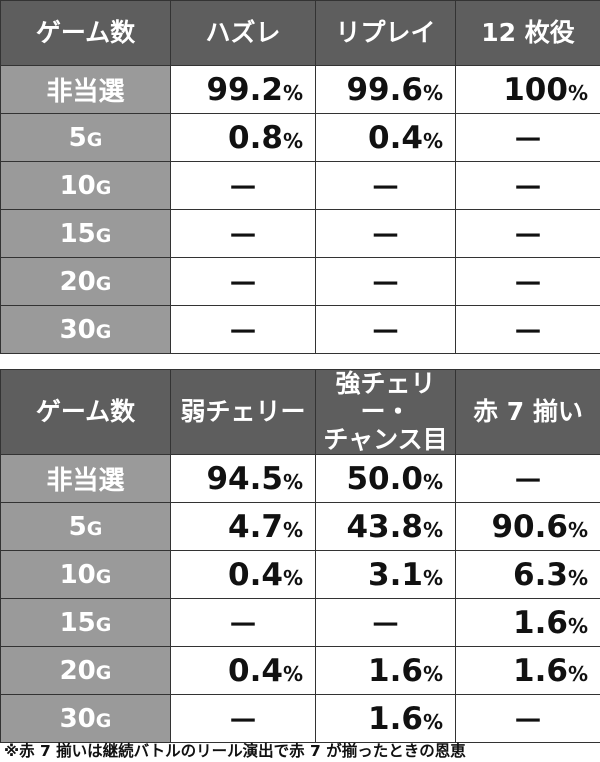  I want to click on row-label-value: 10, so click(77, 185).